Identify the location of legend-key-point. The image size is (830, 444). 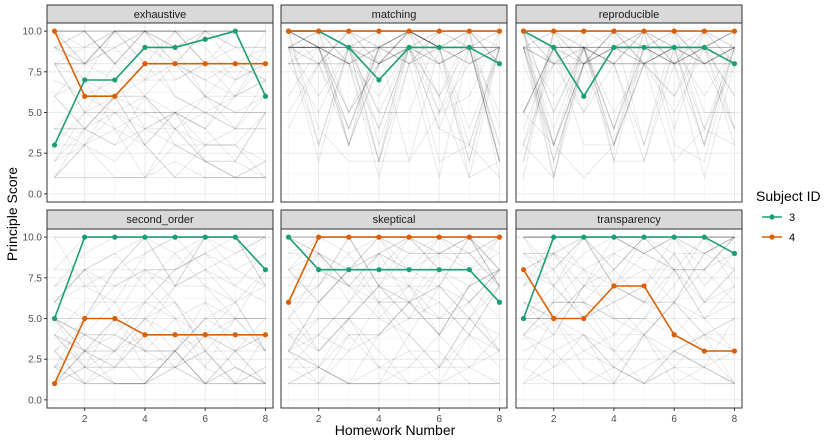
(772, 237).